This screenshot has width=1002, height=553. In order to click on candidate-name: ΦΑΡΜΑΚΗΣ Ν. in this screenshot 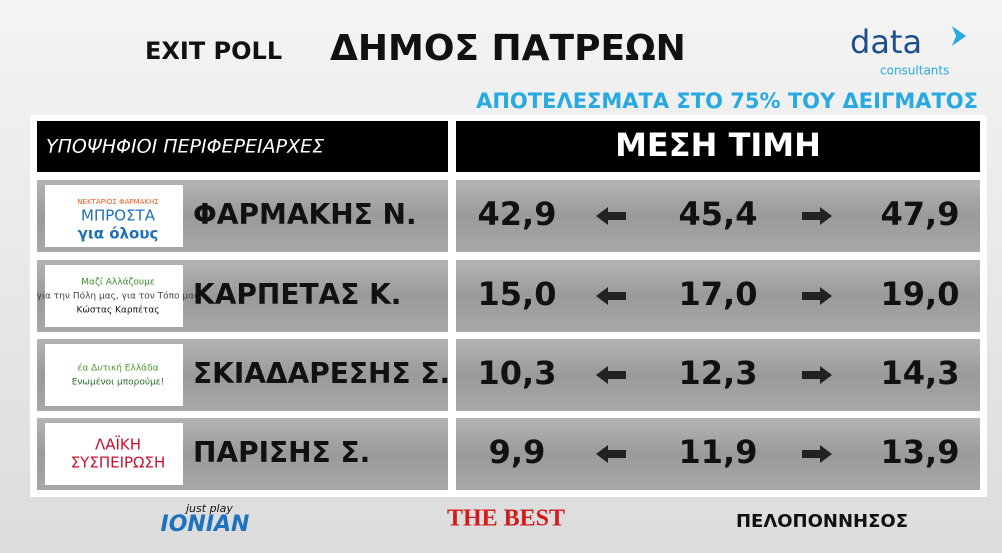, I will do `click(305, 214)`.